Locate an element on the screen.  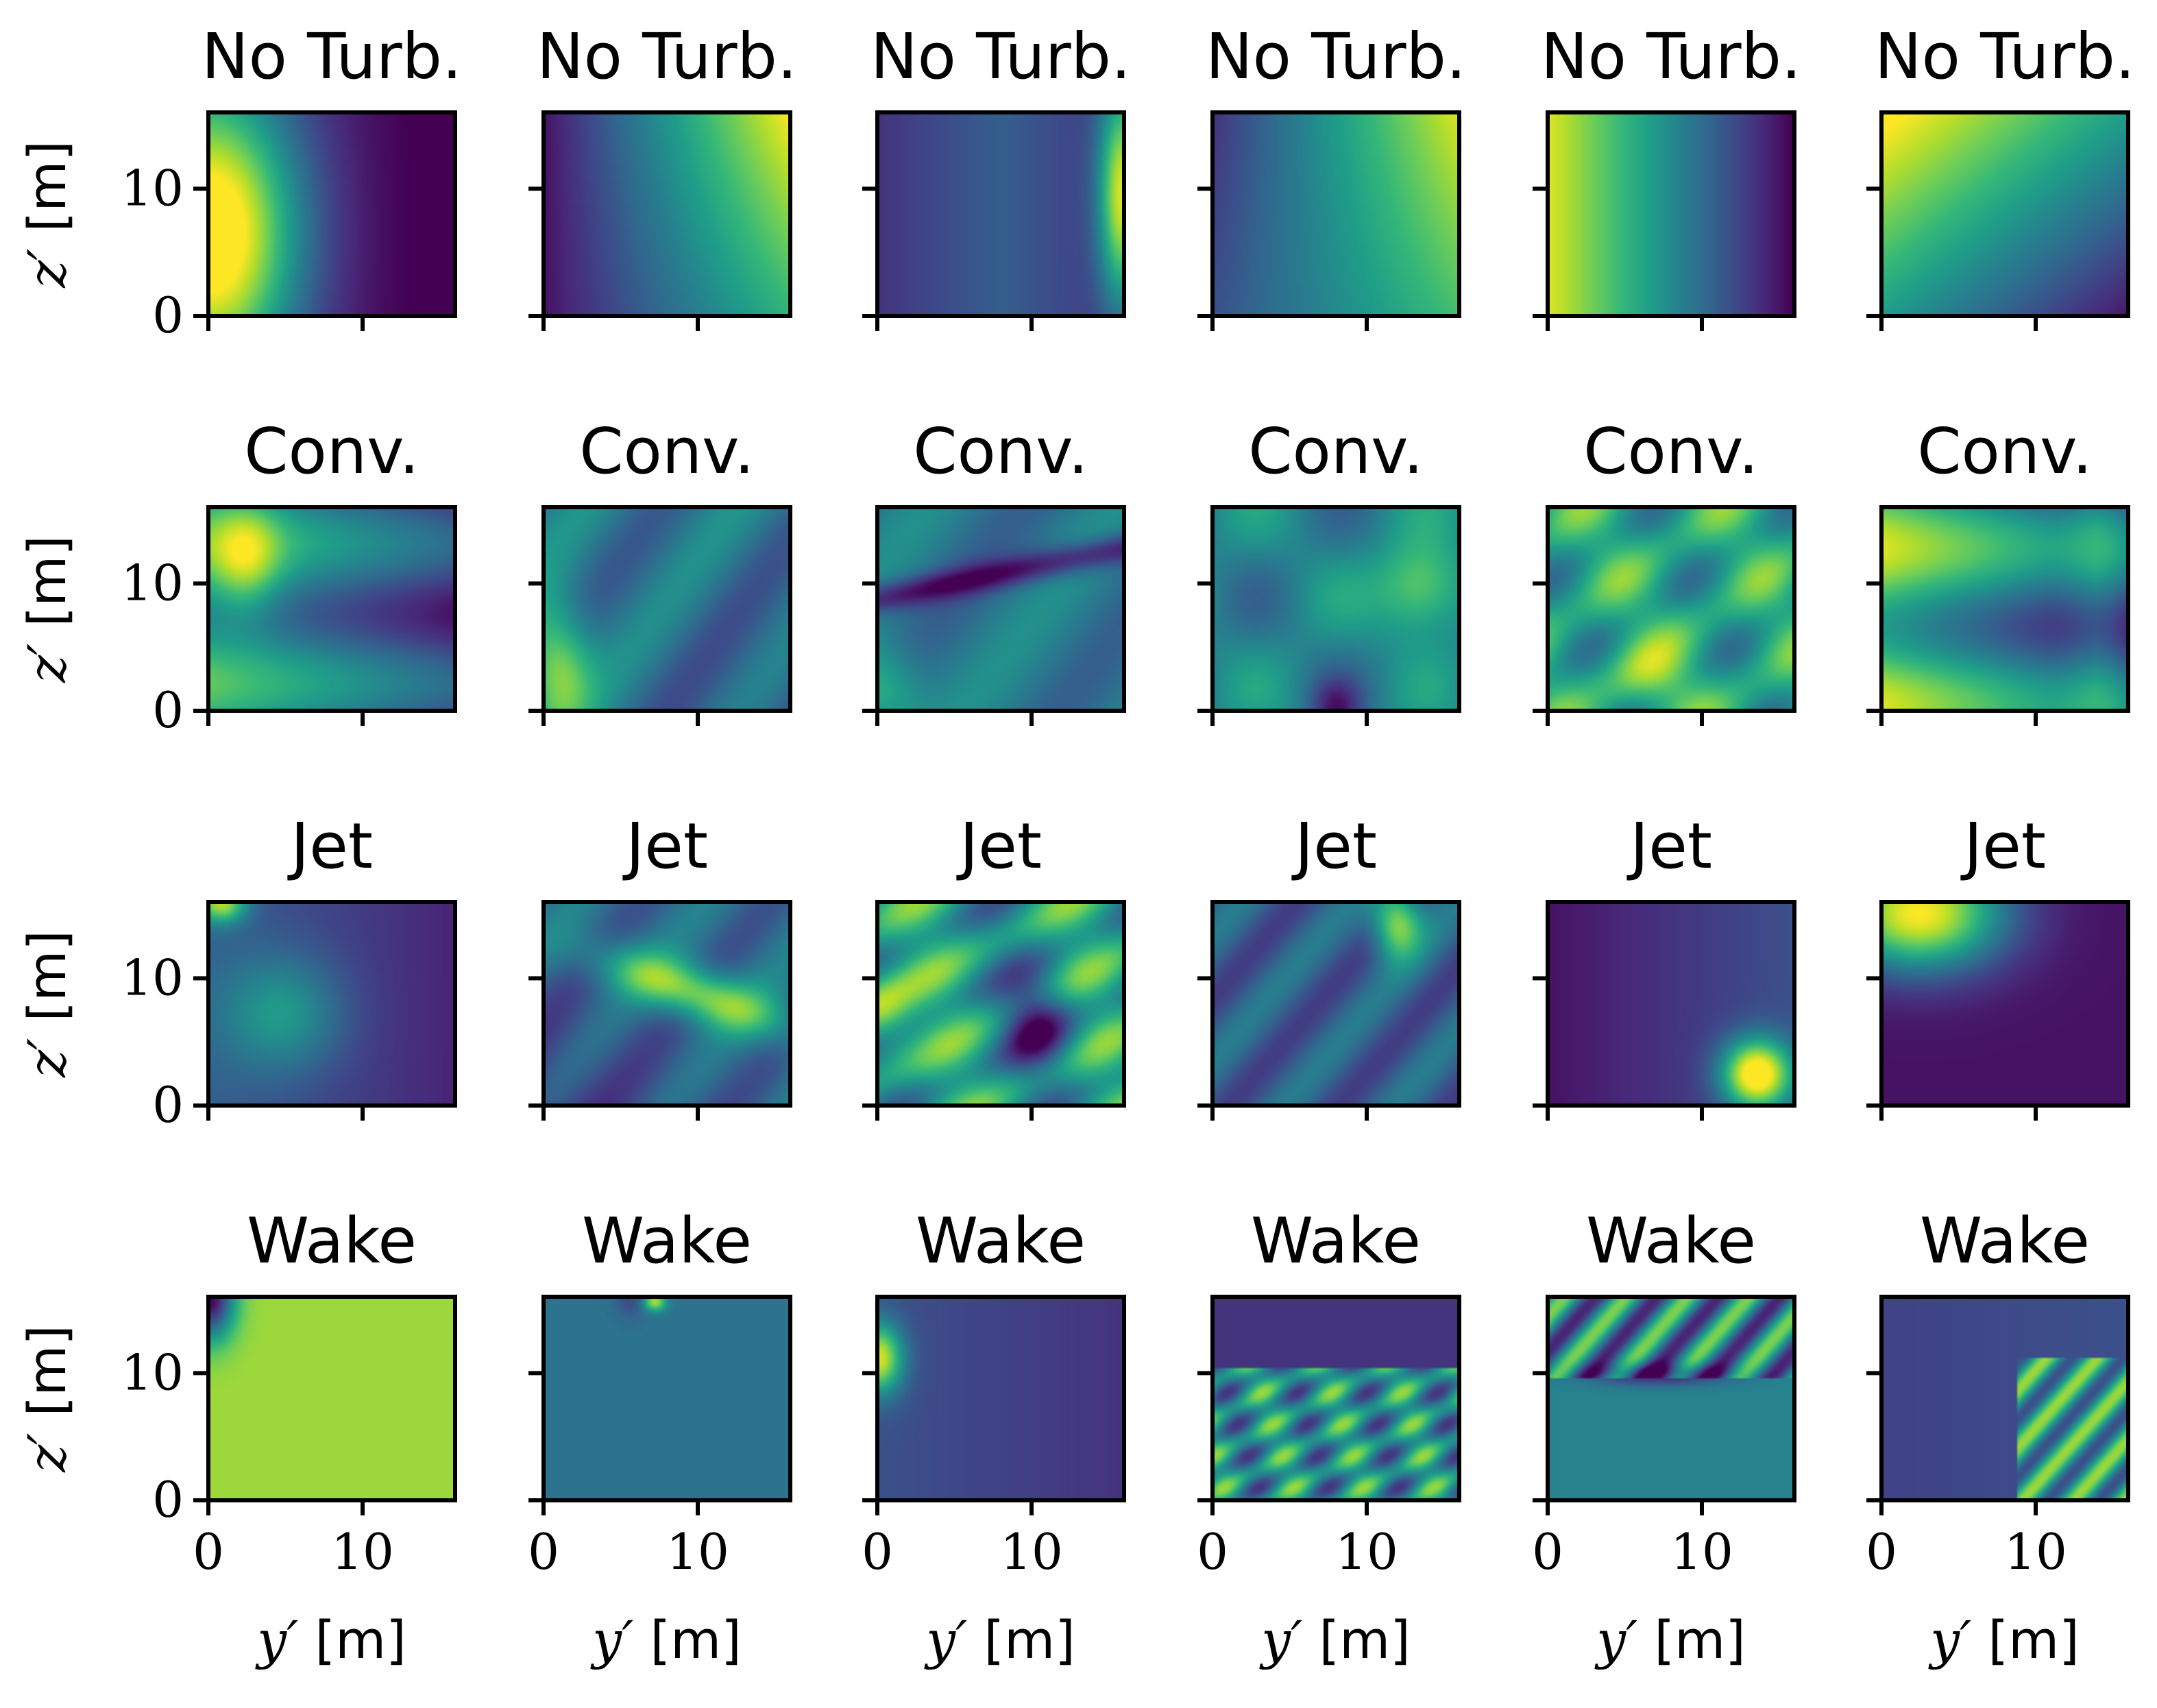
panel-r2-c3: Jet is located at coordinates (1329, 965).